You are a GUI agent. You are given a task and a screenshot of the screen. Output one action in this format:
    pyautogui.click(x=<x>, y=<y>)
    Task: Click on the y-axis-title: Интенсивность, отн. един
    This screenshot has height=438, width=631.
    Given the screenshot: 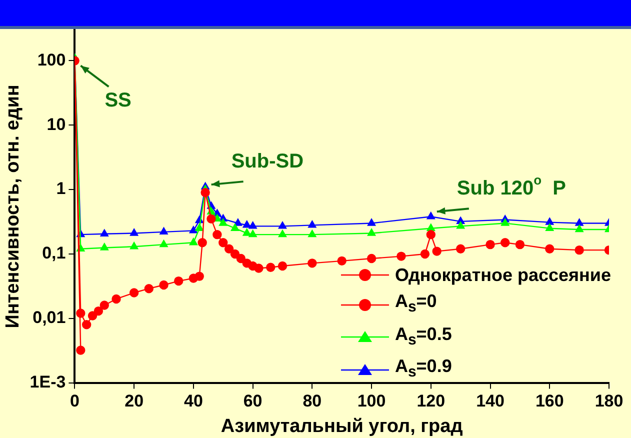 What is the action you would take?
    pyautogui.click(x=13, y=206)
    